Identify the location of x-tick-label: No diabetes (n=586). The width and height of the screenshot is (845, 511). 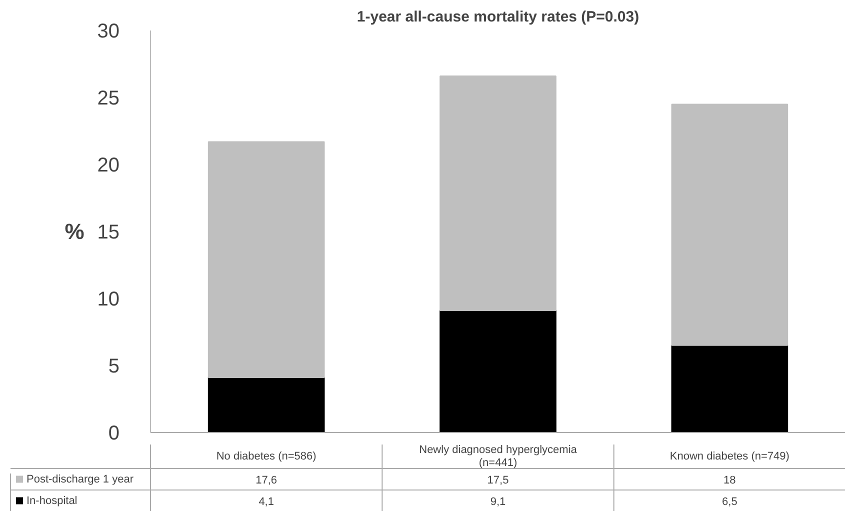
(266, 456).